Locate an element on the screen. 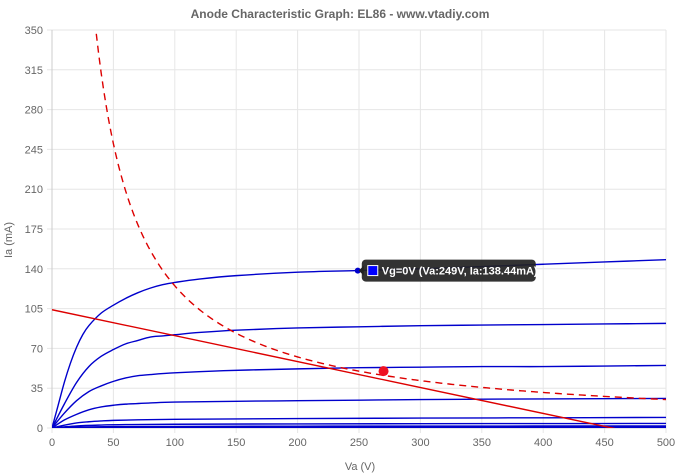  tooltip-color-swatch is located at coordinates (373, 271).